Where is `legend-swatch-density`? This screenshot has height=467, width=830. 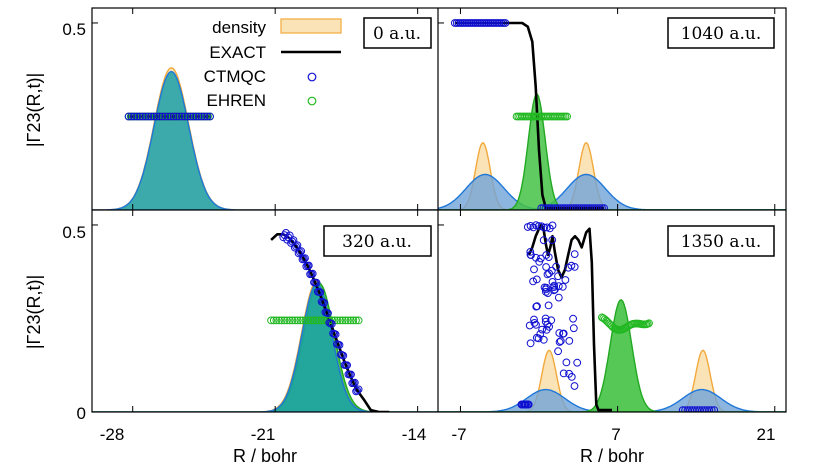 legend-swatch-density is located at coordinates (311, 26).